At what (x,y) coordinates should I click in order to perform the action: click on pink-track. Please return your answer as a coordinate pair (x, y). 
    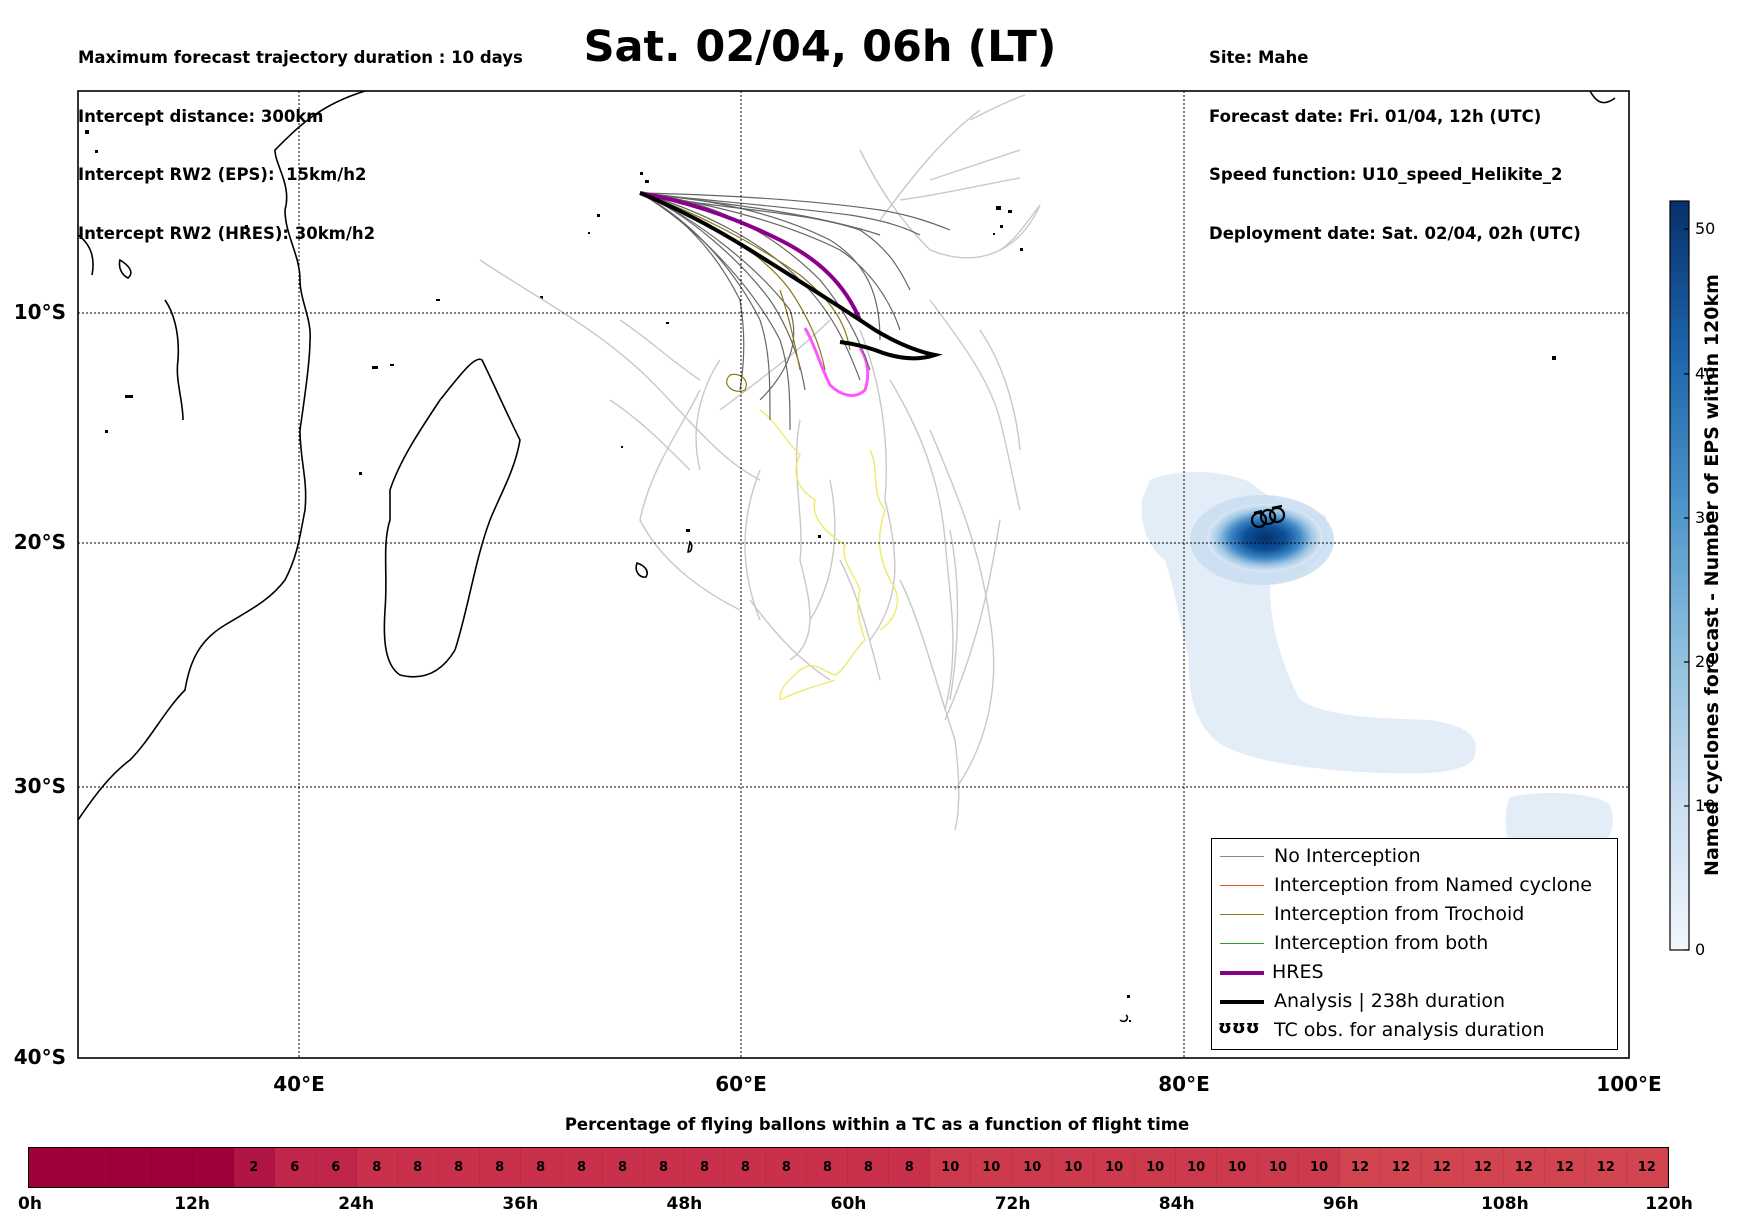
    Looking at the image, I should click on (836, 362).